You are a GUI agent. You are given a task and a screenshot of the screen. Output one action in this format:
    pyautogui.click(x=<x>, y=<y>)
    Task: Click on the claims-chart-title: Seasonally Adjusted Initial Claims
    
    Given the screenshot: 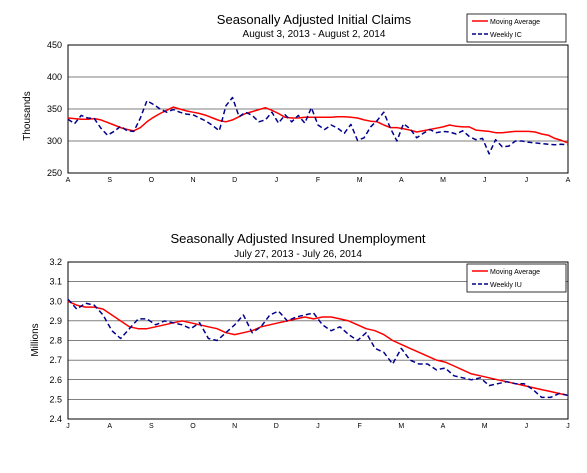 What is the action you would take?
    pyautogui.click(x=314, y=19)
    